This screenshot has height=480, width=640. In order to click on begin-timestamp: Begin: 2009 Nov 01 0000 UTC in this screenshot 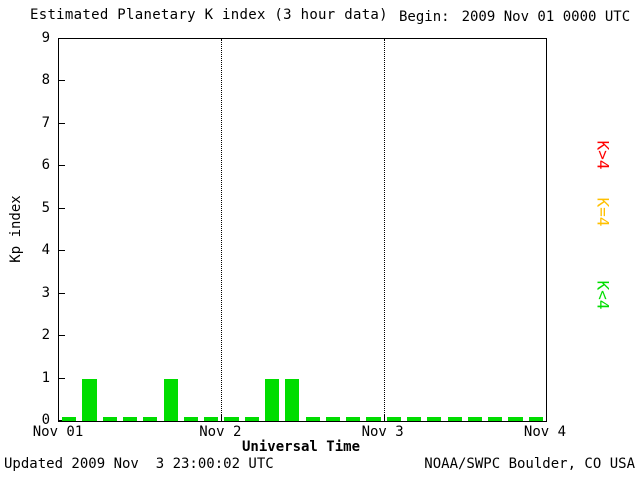, I will do `click(514, 17)`.